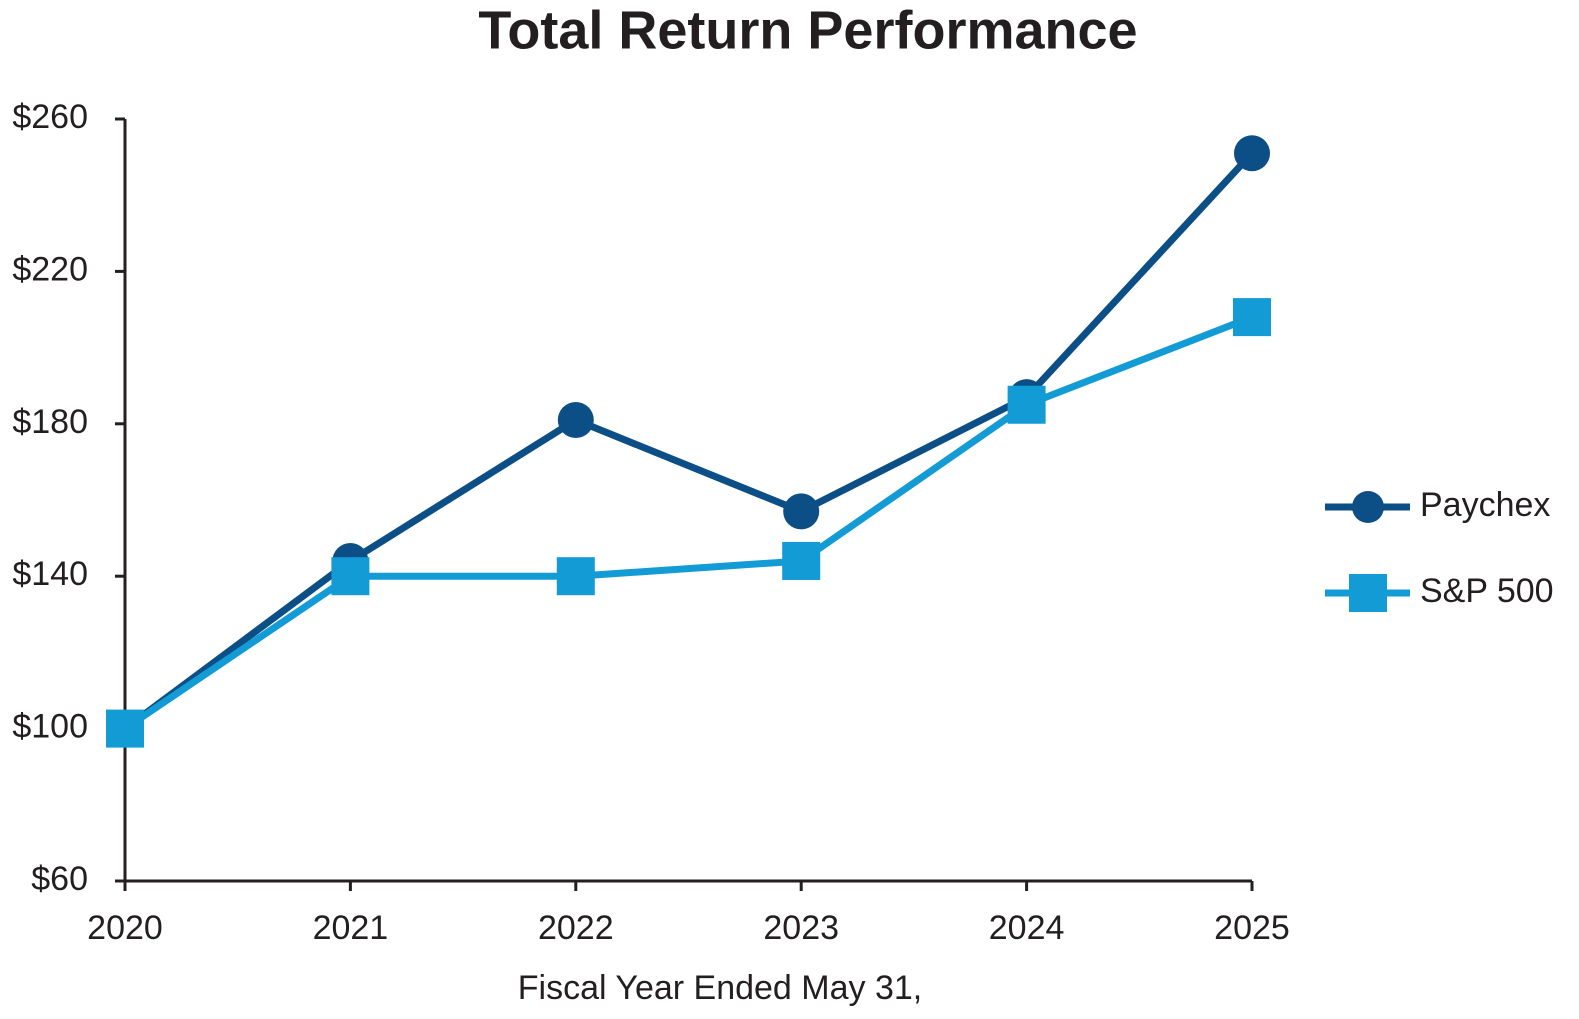  What do you see at coordinates (50, 422) in the screenshot?
I see `y-tick-label: $180` at bounding box center [50, 422].